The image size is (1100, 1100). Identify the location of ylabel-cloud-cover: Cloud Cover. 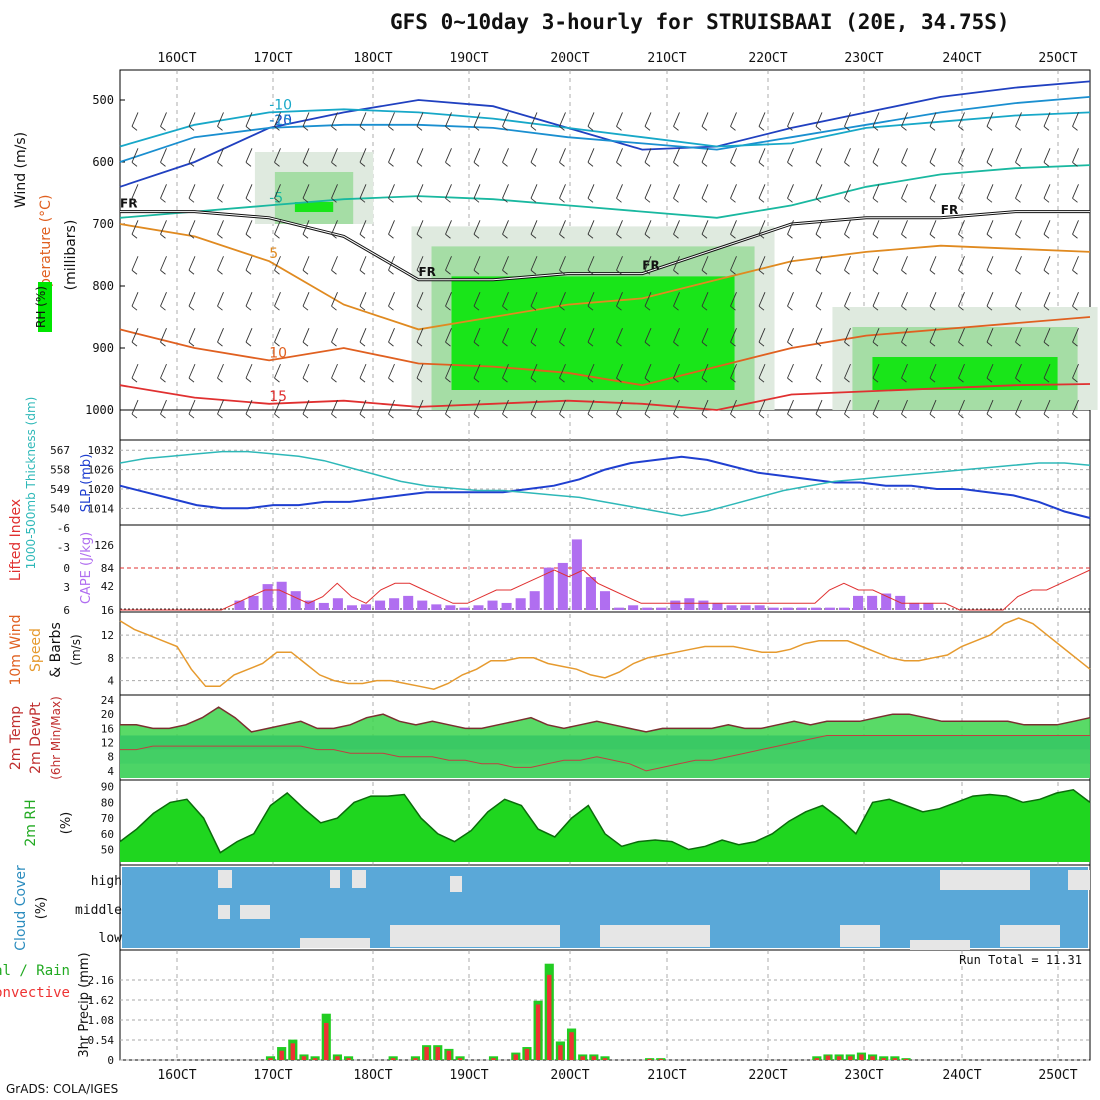
(21, 908).